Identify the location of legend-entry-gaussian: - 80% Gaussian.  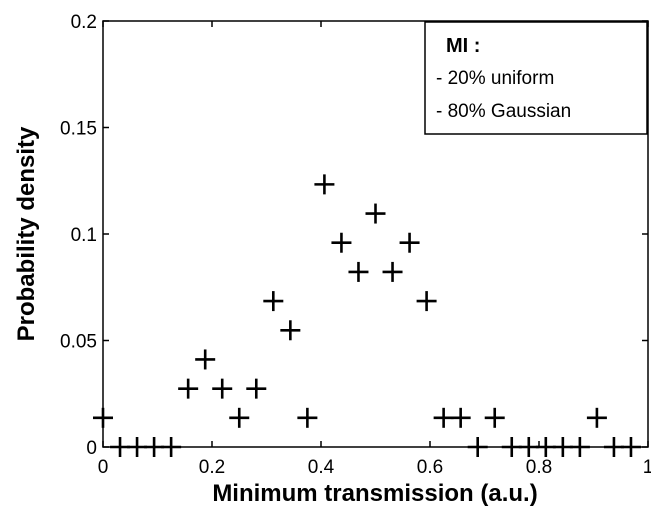
(503, 111).